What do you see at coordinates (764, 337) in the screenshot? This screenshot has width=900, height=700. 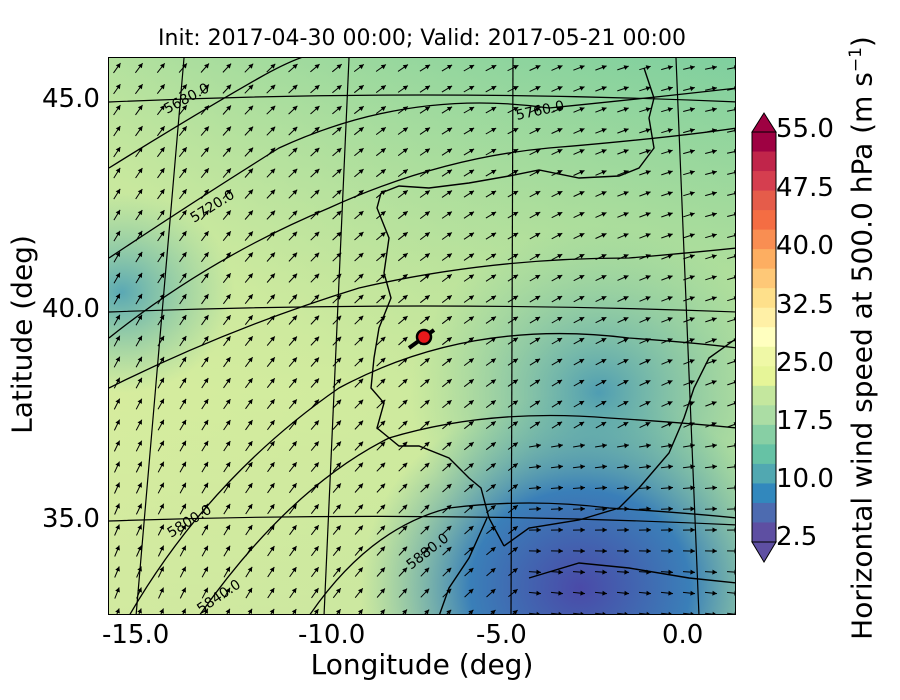 I see `colorbar-steps` at bounding box center [764, 337].